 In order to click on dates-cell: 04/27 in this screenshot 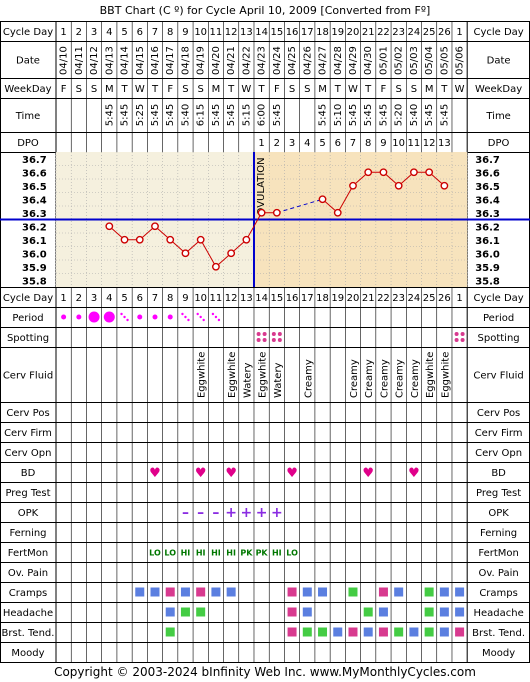, I will do `click(323, 60)`.